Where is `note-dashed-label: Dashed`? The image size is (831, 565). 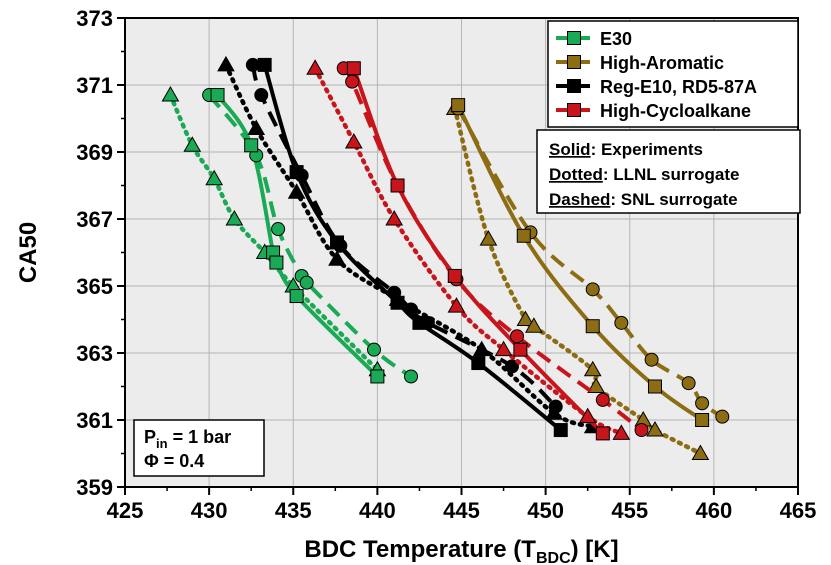 note-dashed-label: Dashed is located at coordinates (579, 199).